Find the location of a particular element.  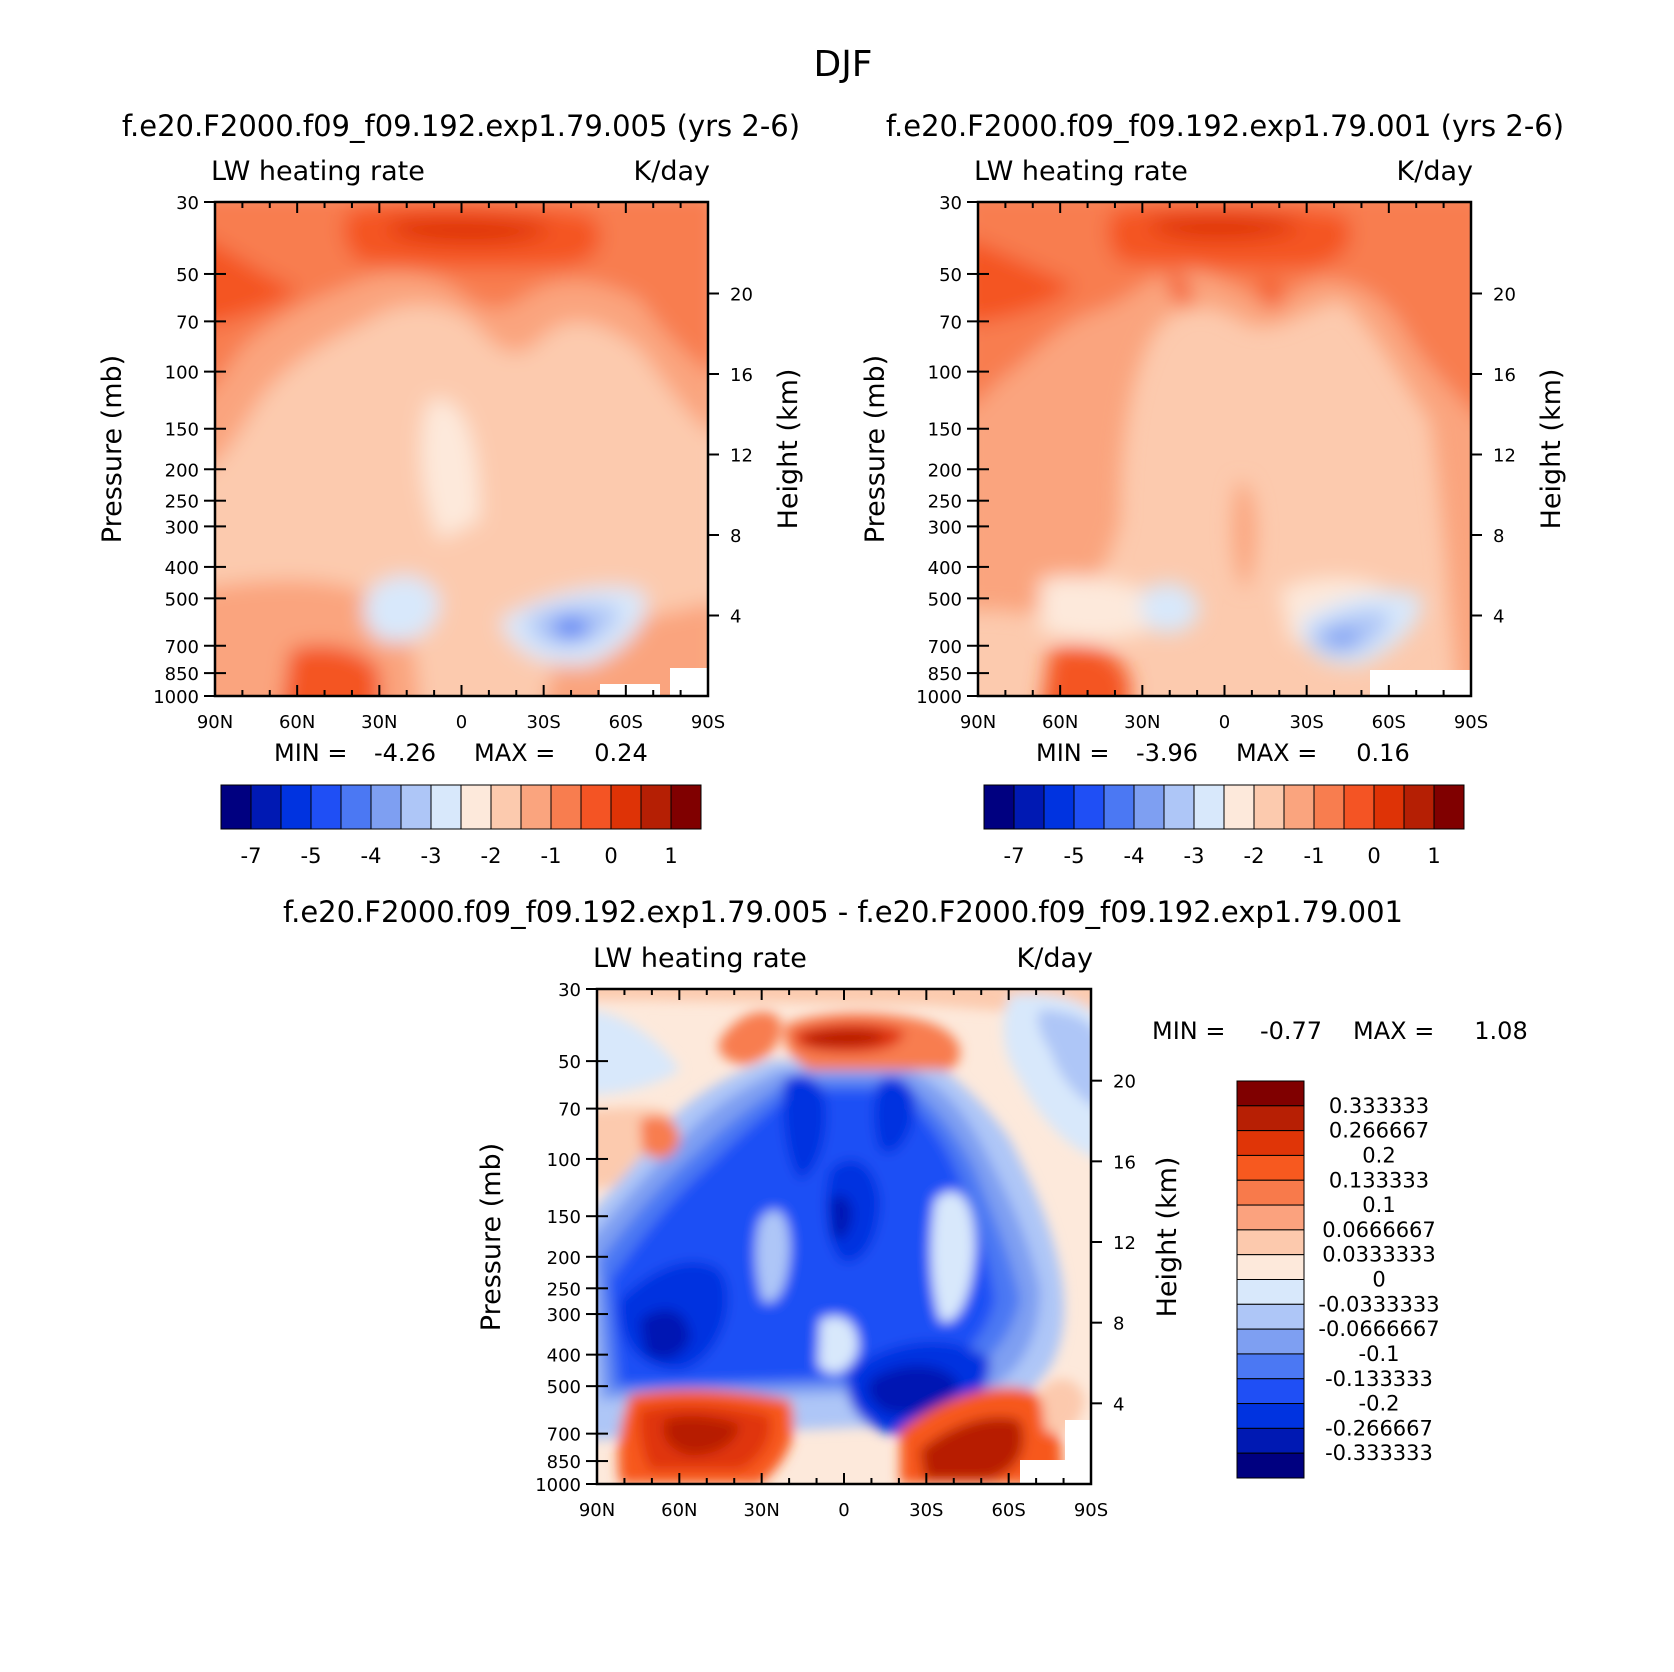

diff-htick-label: 20 is located at coordinates (1124, 1082).